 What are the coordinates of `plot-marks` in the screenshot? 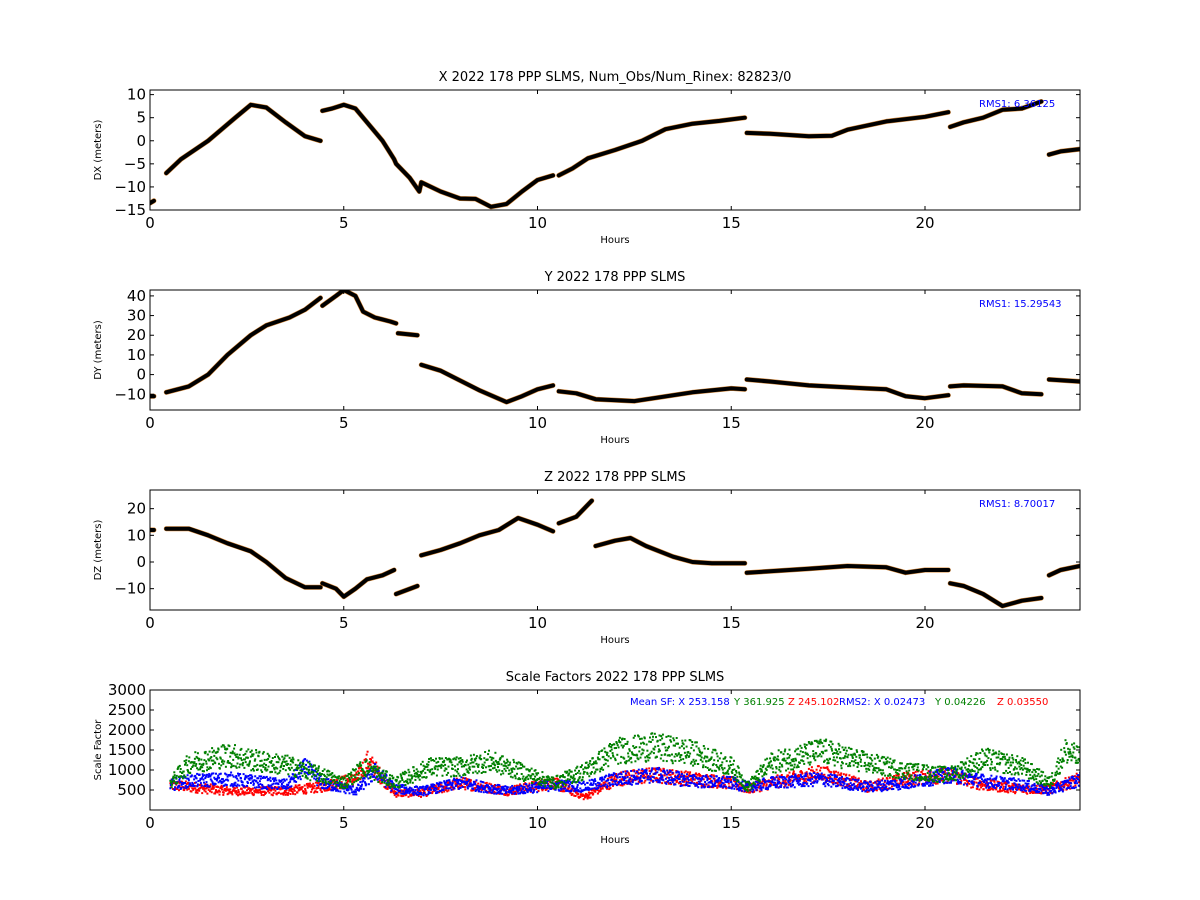 It's located at (624, 766).